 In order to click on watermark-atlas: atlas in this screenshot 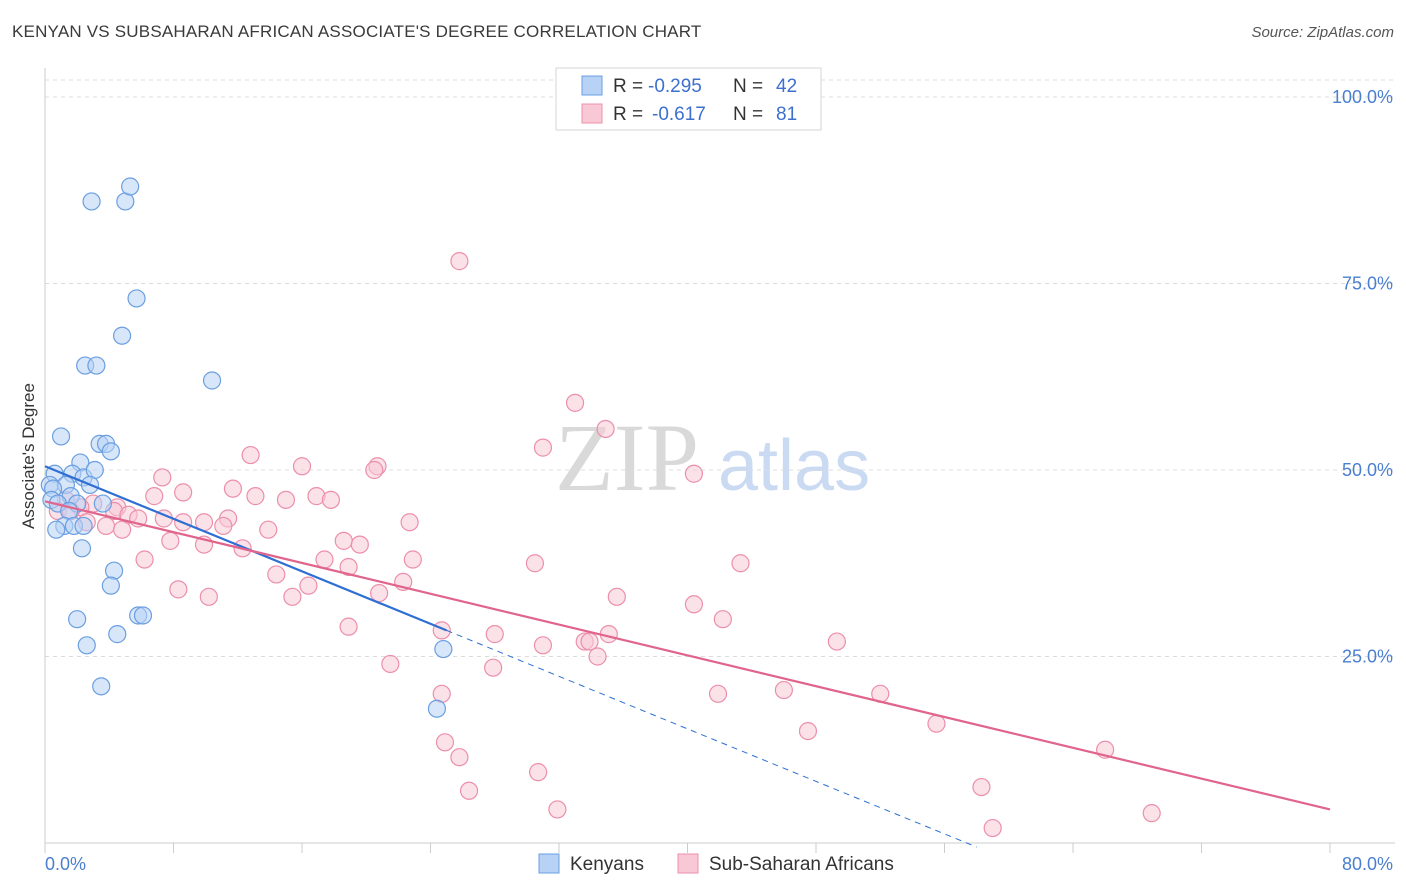, I will do `click(794, 466)`.